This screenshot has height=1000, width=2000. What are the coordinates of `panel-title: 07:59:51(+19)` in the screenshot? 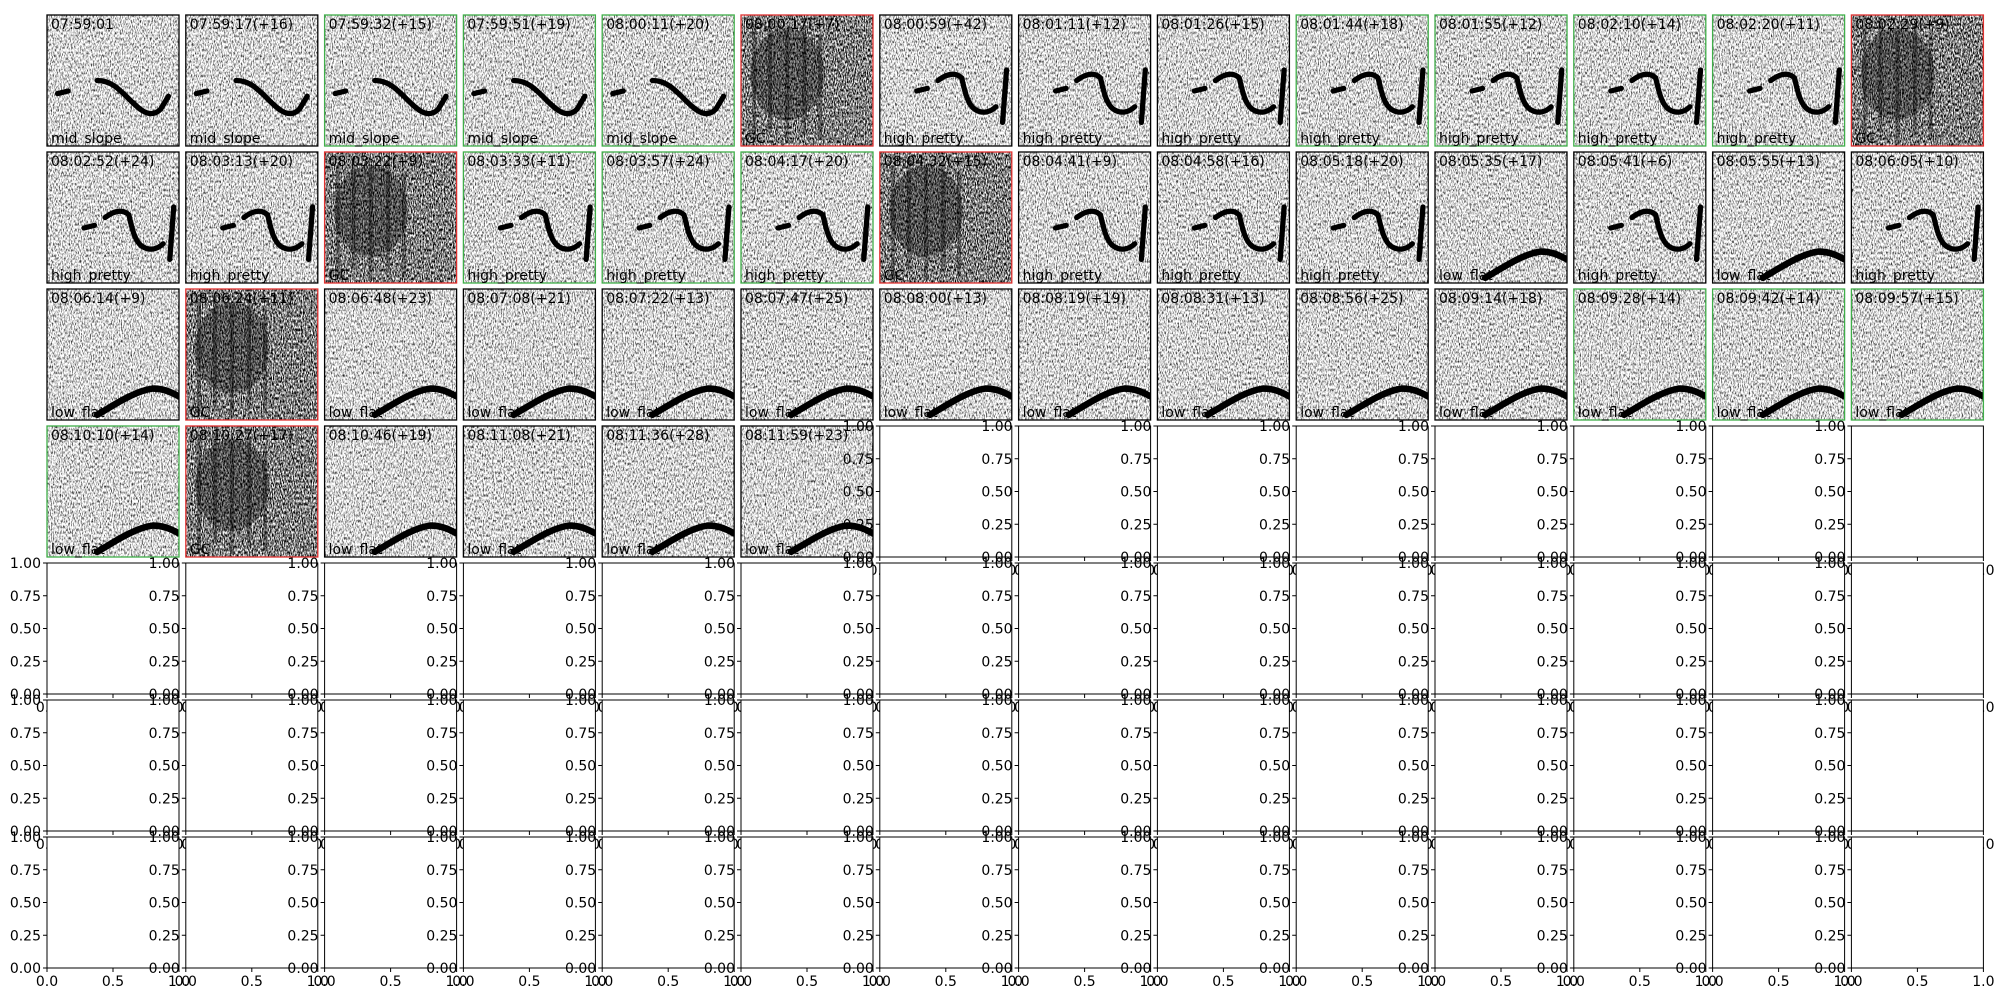 It's located at (518, 25).